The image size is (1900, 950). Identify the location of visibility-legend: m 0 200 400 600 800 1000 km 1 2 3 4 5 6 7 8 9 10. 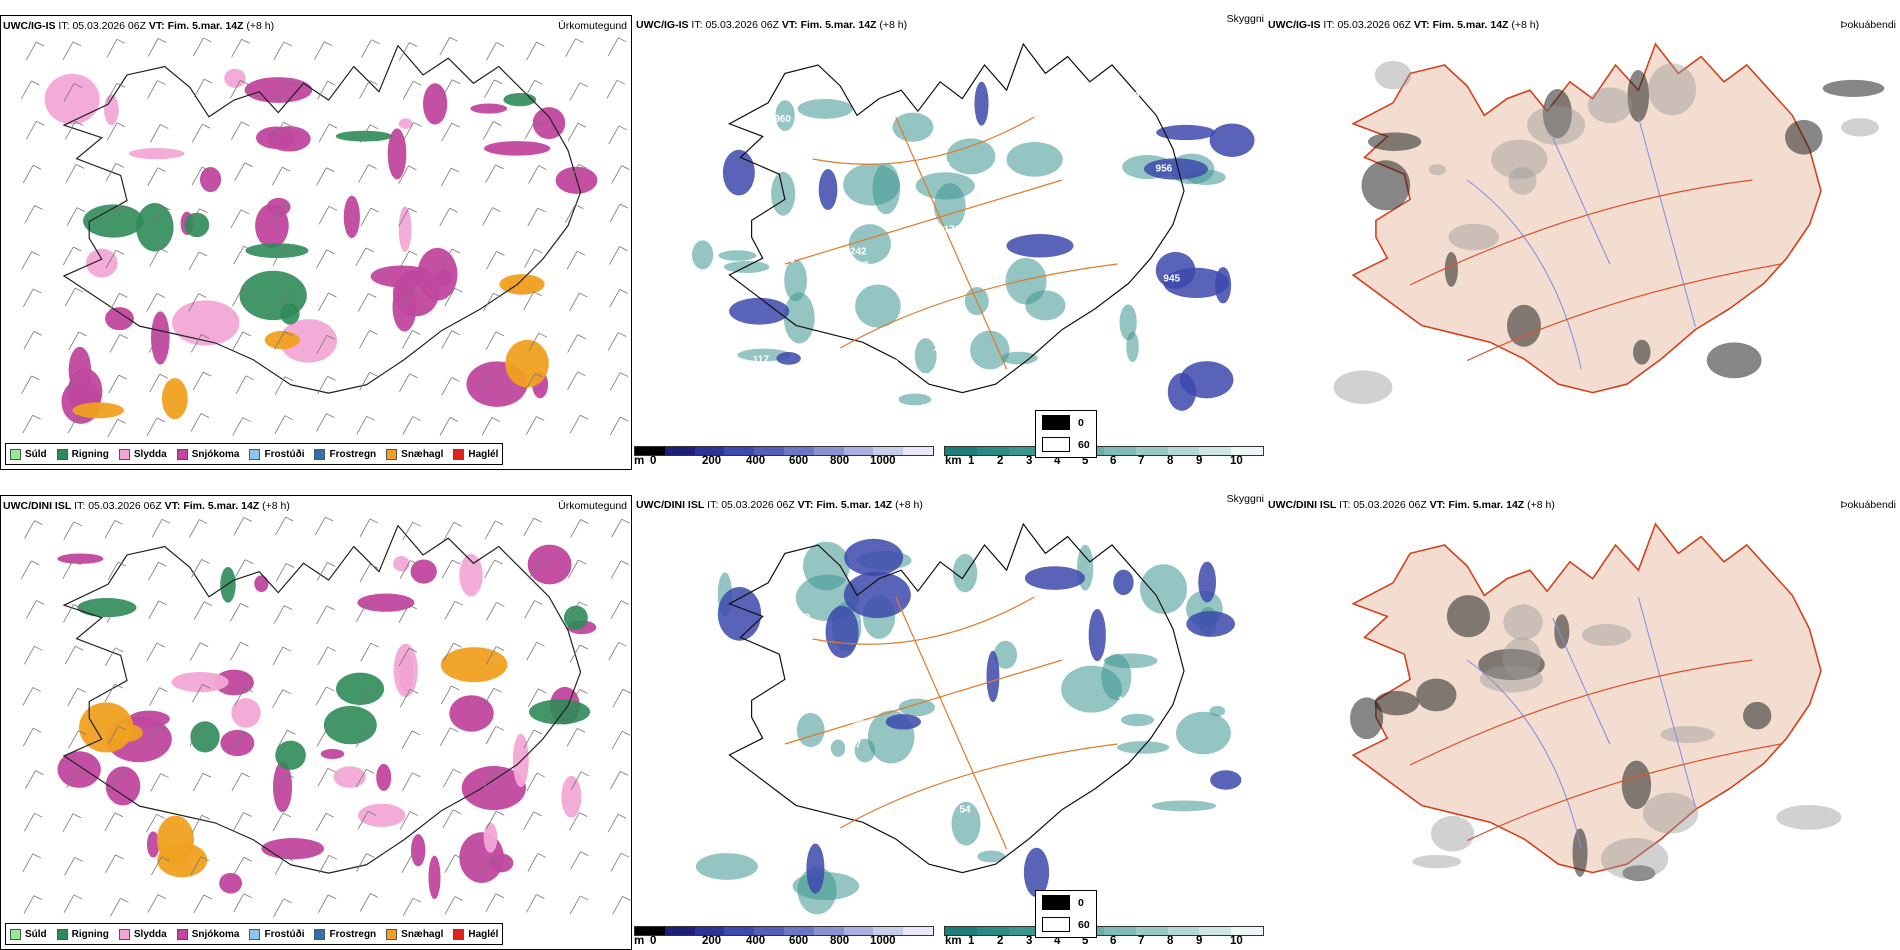
(949, 938).